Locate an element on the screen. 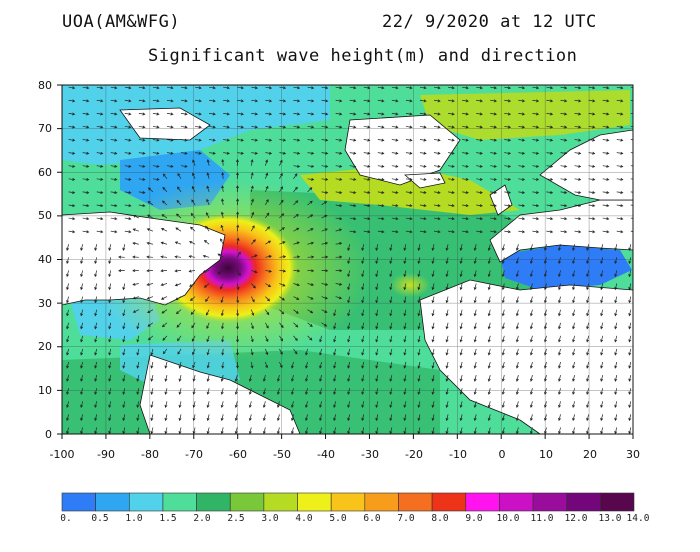 This screenshot has width=700, height=552. lon-tick-label: -90 is located at coordinates (106, 454).